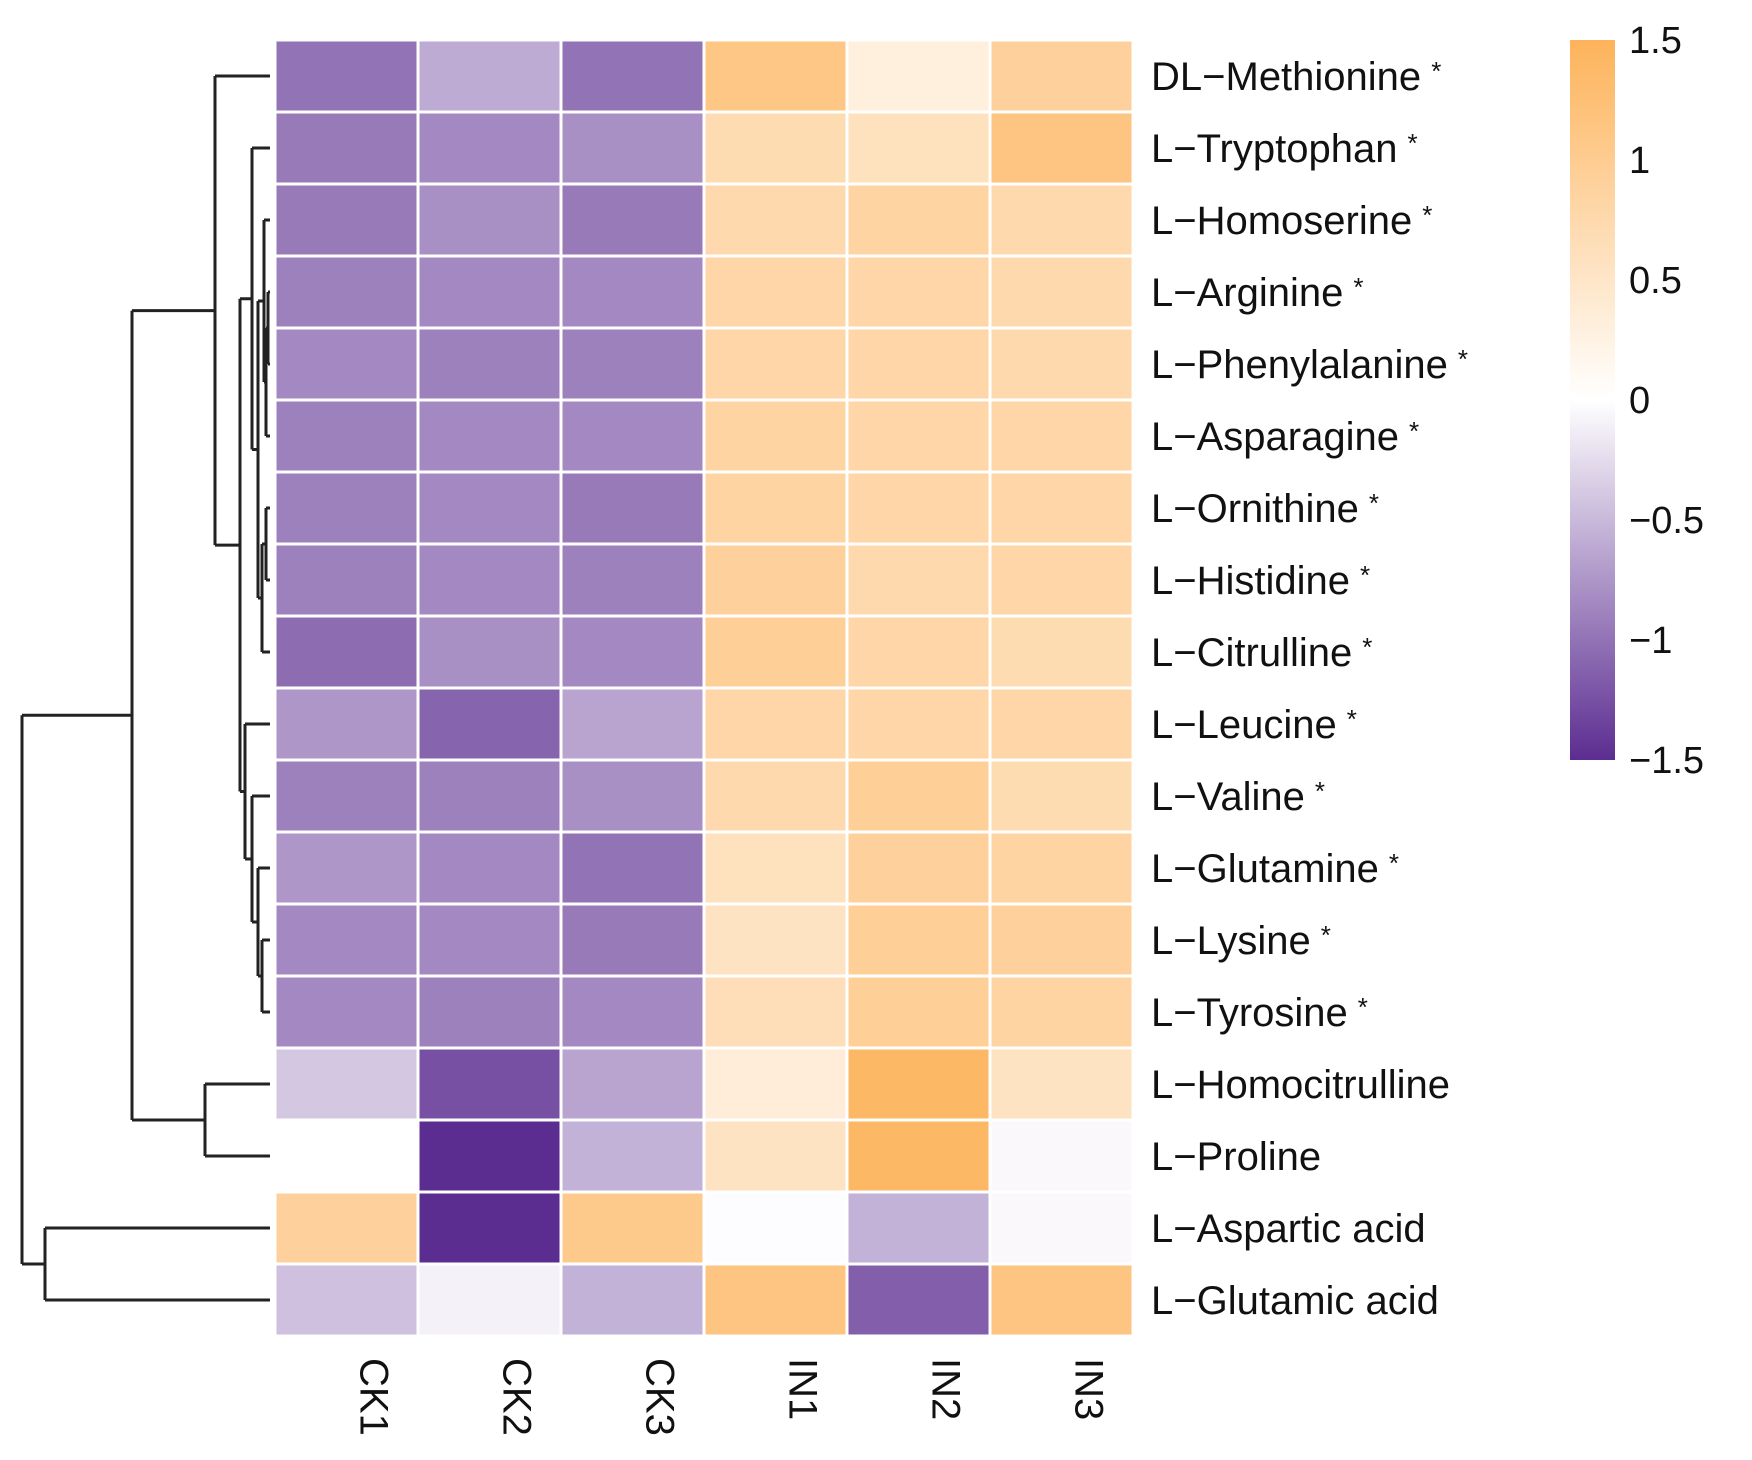  Describe the element at coordinates (1650, 641) in the screenshot. I see `colorbar-tick-label: −1` at that location.